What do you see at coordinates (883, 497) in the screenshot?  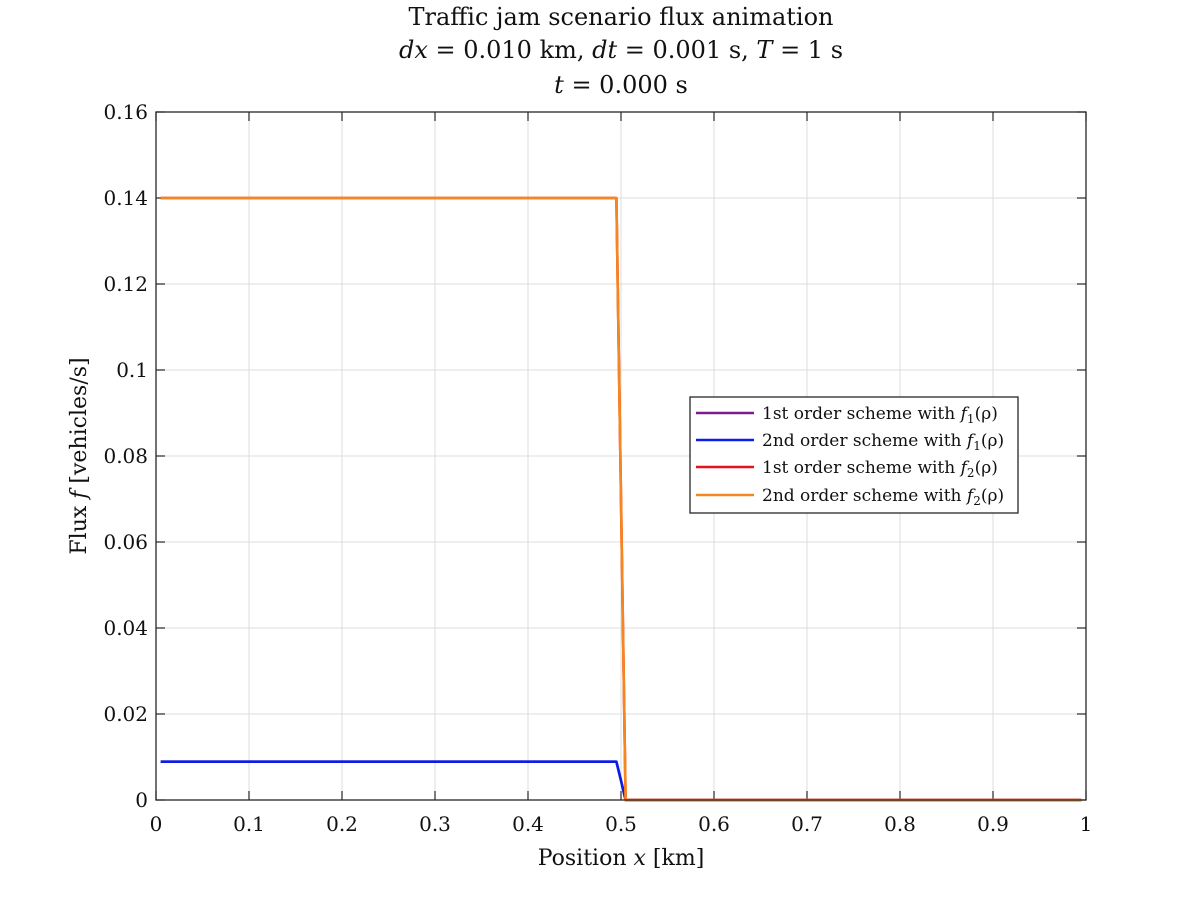 I see `legend-entry: 2nd order scheme with f2(ρ)` at bounding box center [883, 497].